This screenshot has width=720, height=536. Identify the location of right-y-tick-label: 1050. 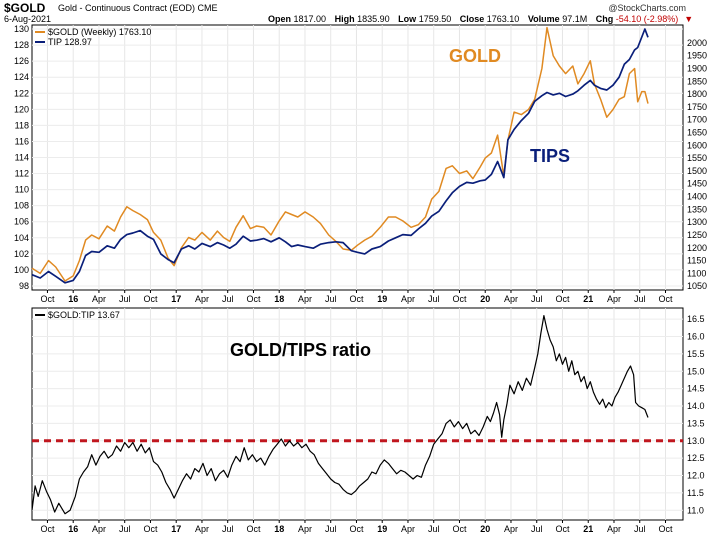
(697, 286).